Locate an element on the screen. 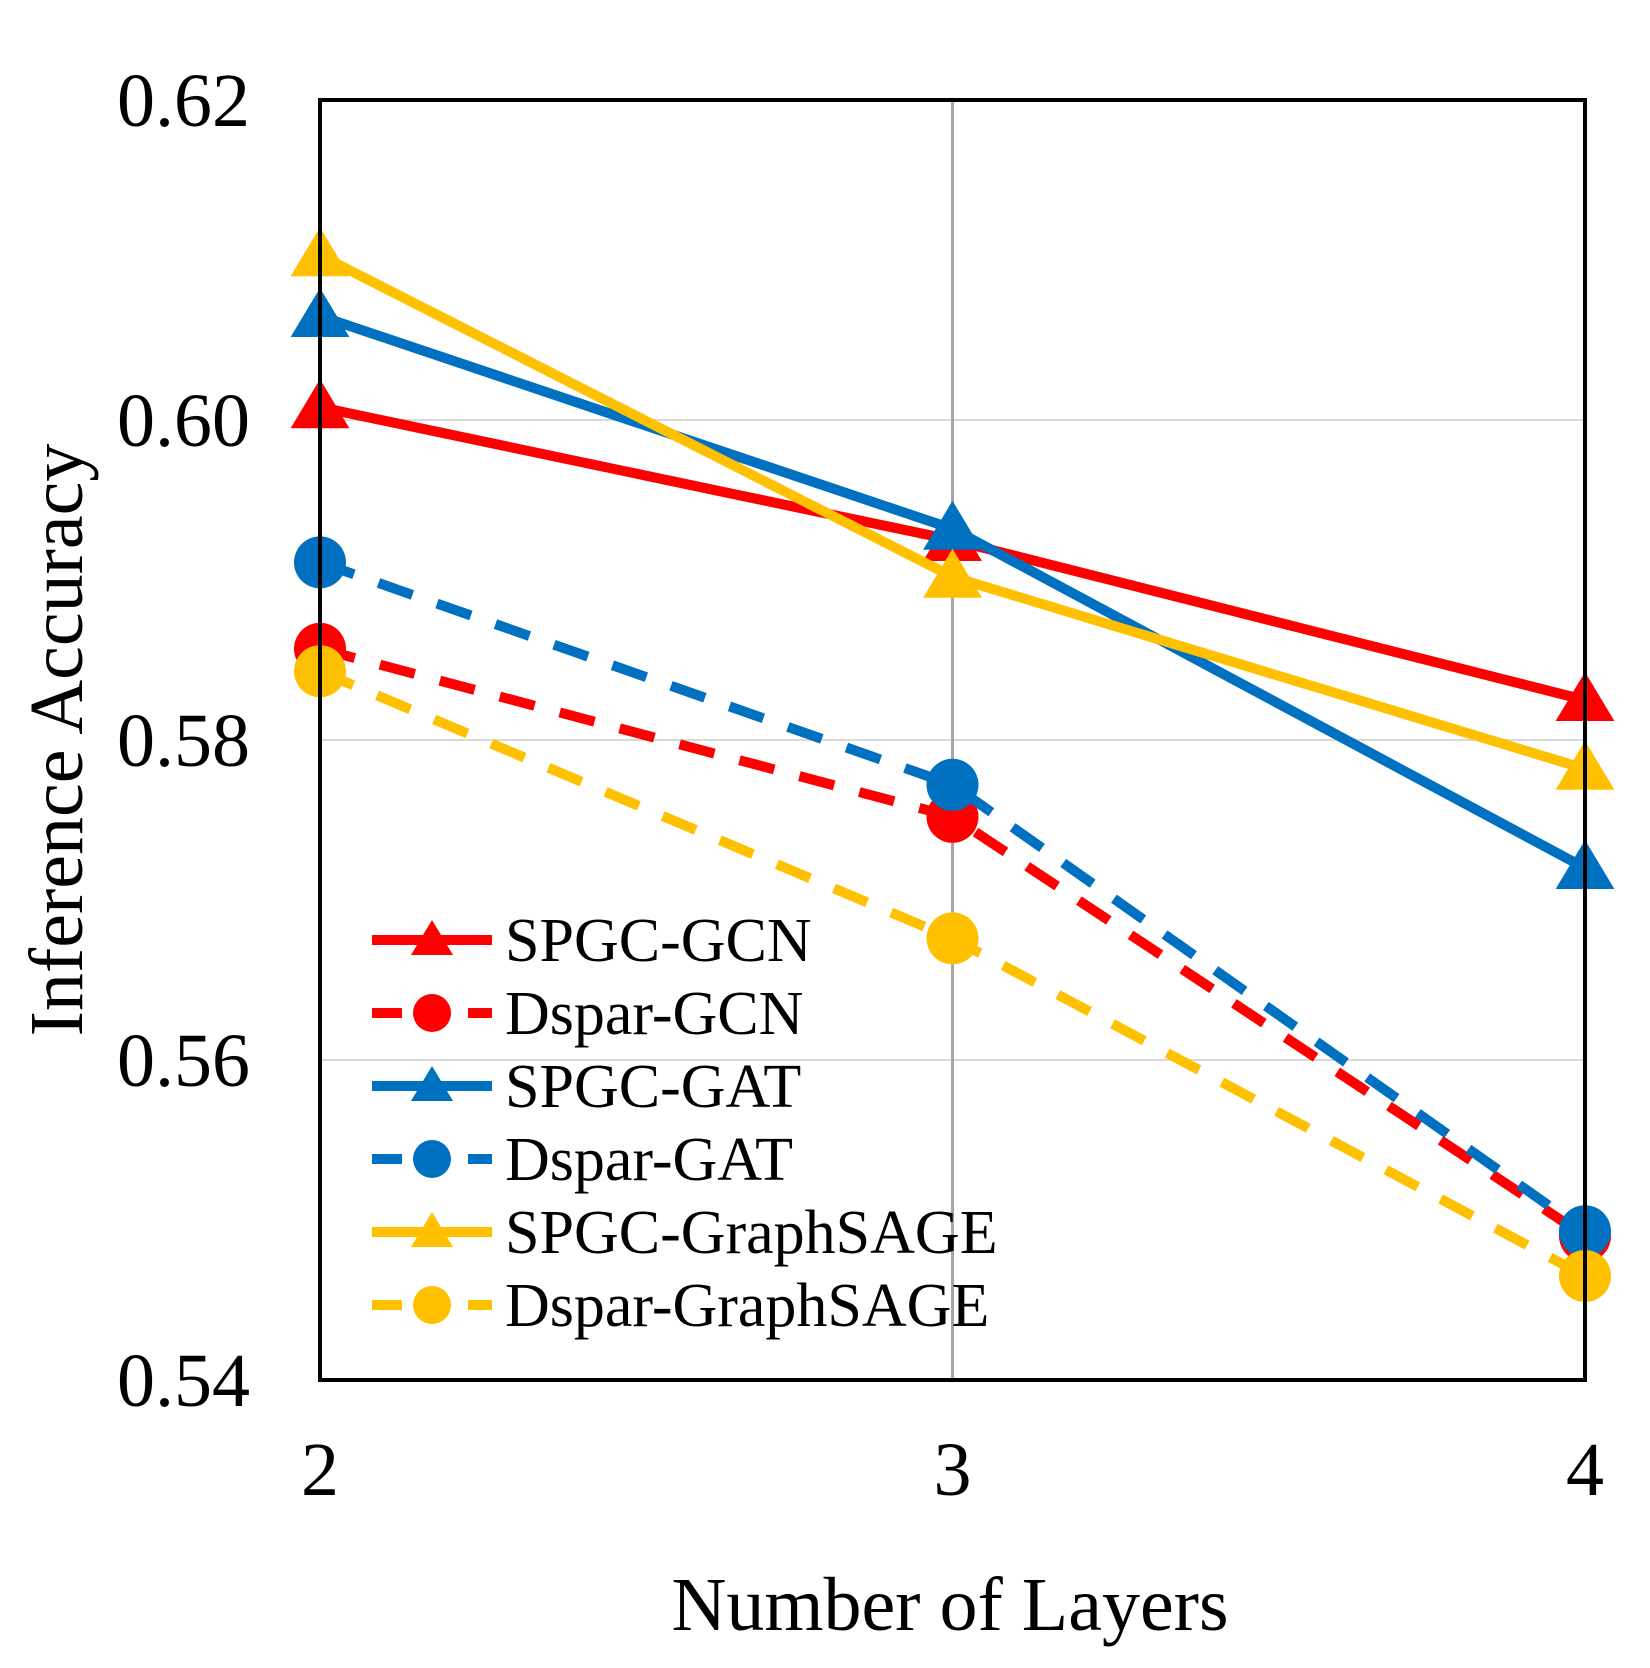  x-axis-title: Number of Layers is located at coordinates (949, 1605).